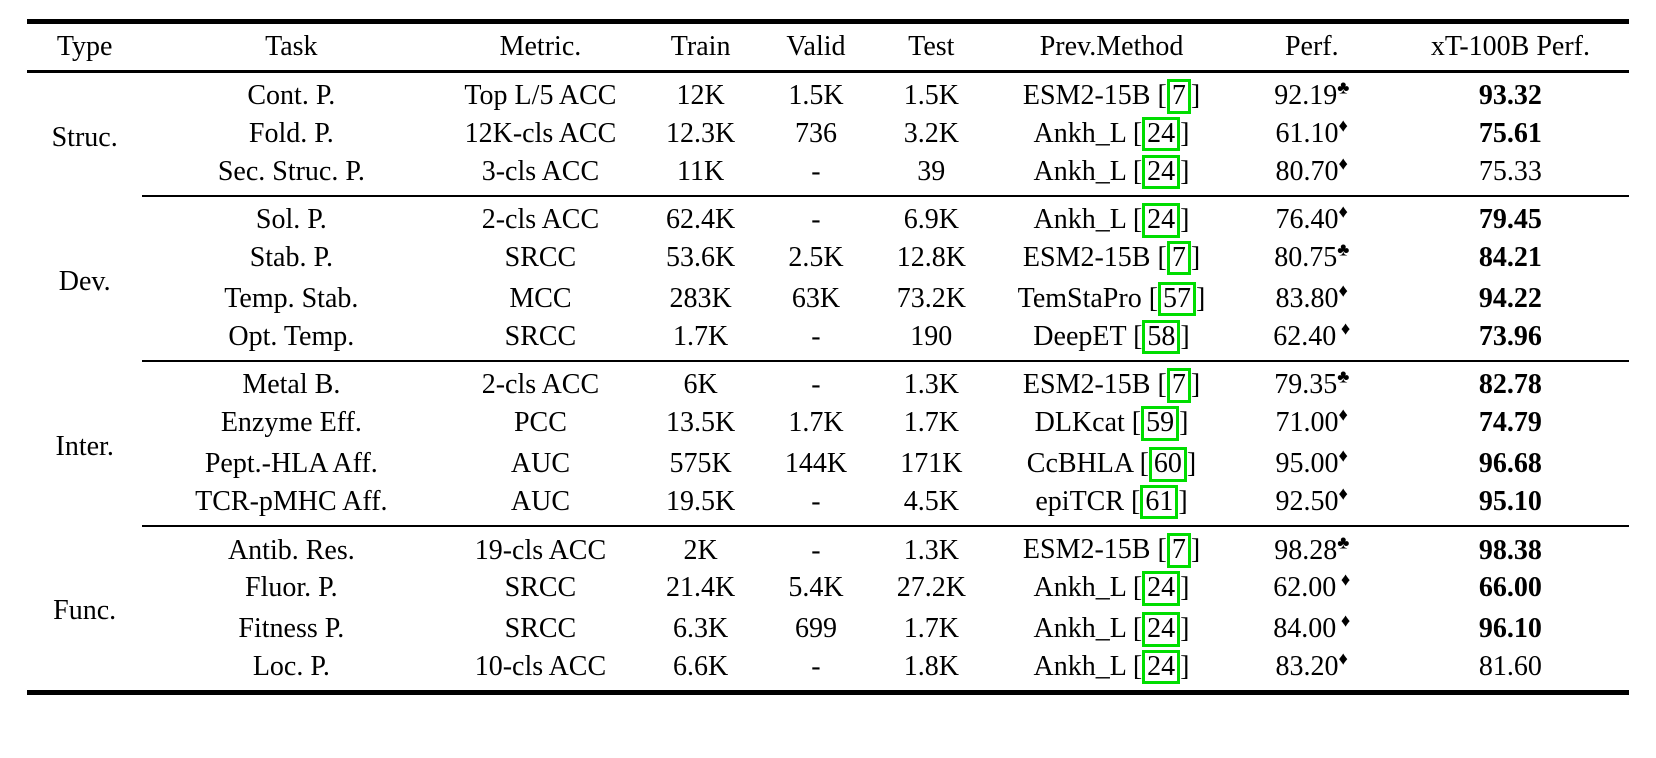 The width and height of the screenshot is (1656, 758). What do you see at coordinates (931, 464) in the screenshot?
I see `test-cell: 171K` at bounding box center [931, 464].